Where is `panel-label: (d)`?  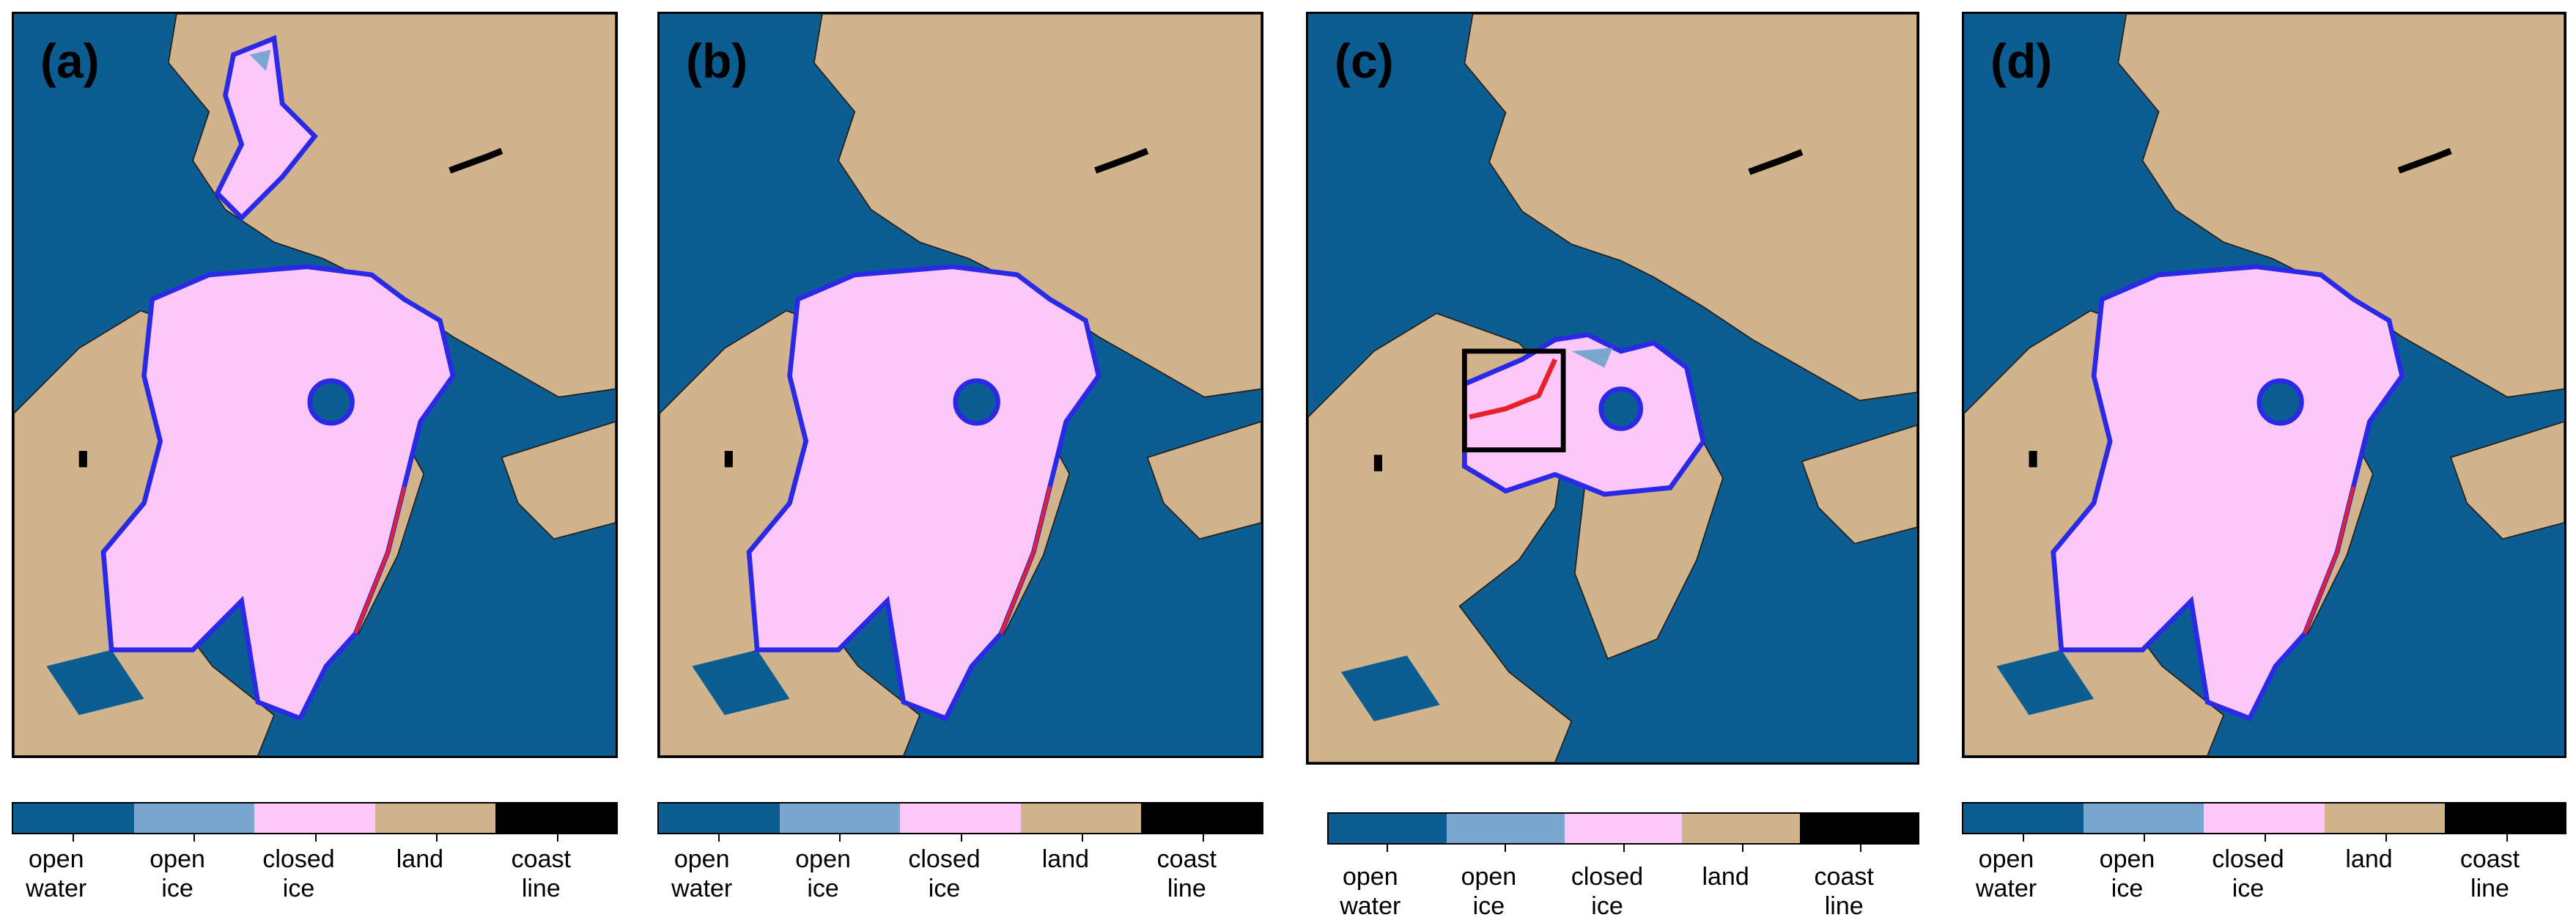
panel-label: (d) is located at coordinates (2021, 61).